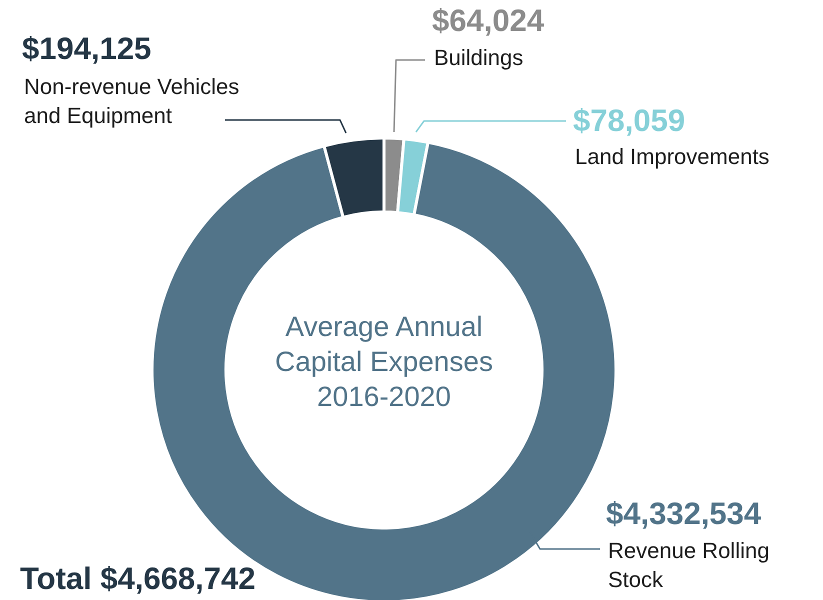 This screenshot has width=823, height=600. I want to click on text: Average Annual Capital Expenses 2016-2020, so click(384, 361).